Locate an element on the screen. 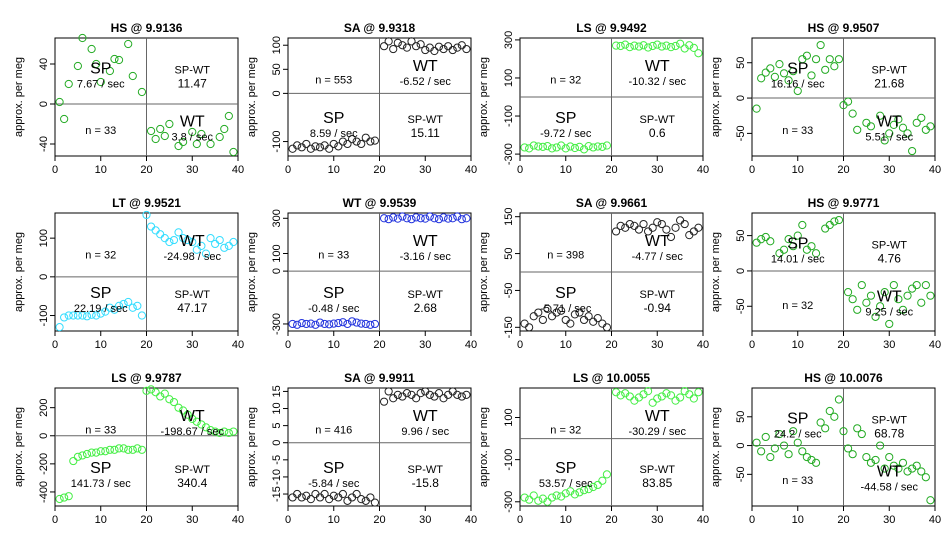 This screenshot has height=550, width=950. sp-rate: 16.16 / sec is located at coordinates (798, 84).